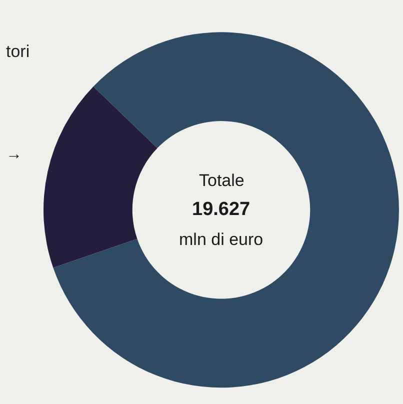 This screenshot has width=403, height=404. What do you see at coordinates (221, 239) in the screenshot?
I see `text: mln di euro` at bounding box center [221, 239].